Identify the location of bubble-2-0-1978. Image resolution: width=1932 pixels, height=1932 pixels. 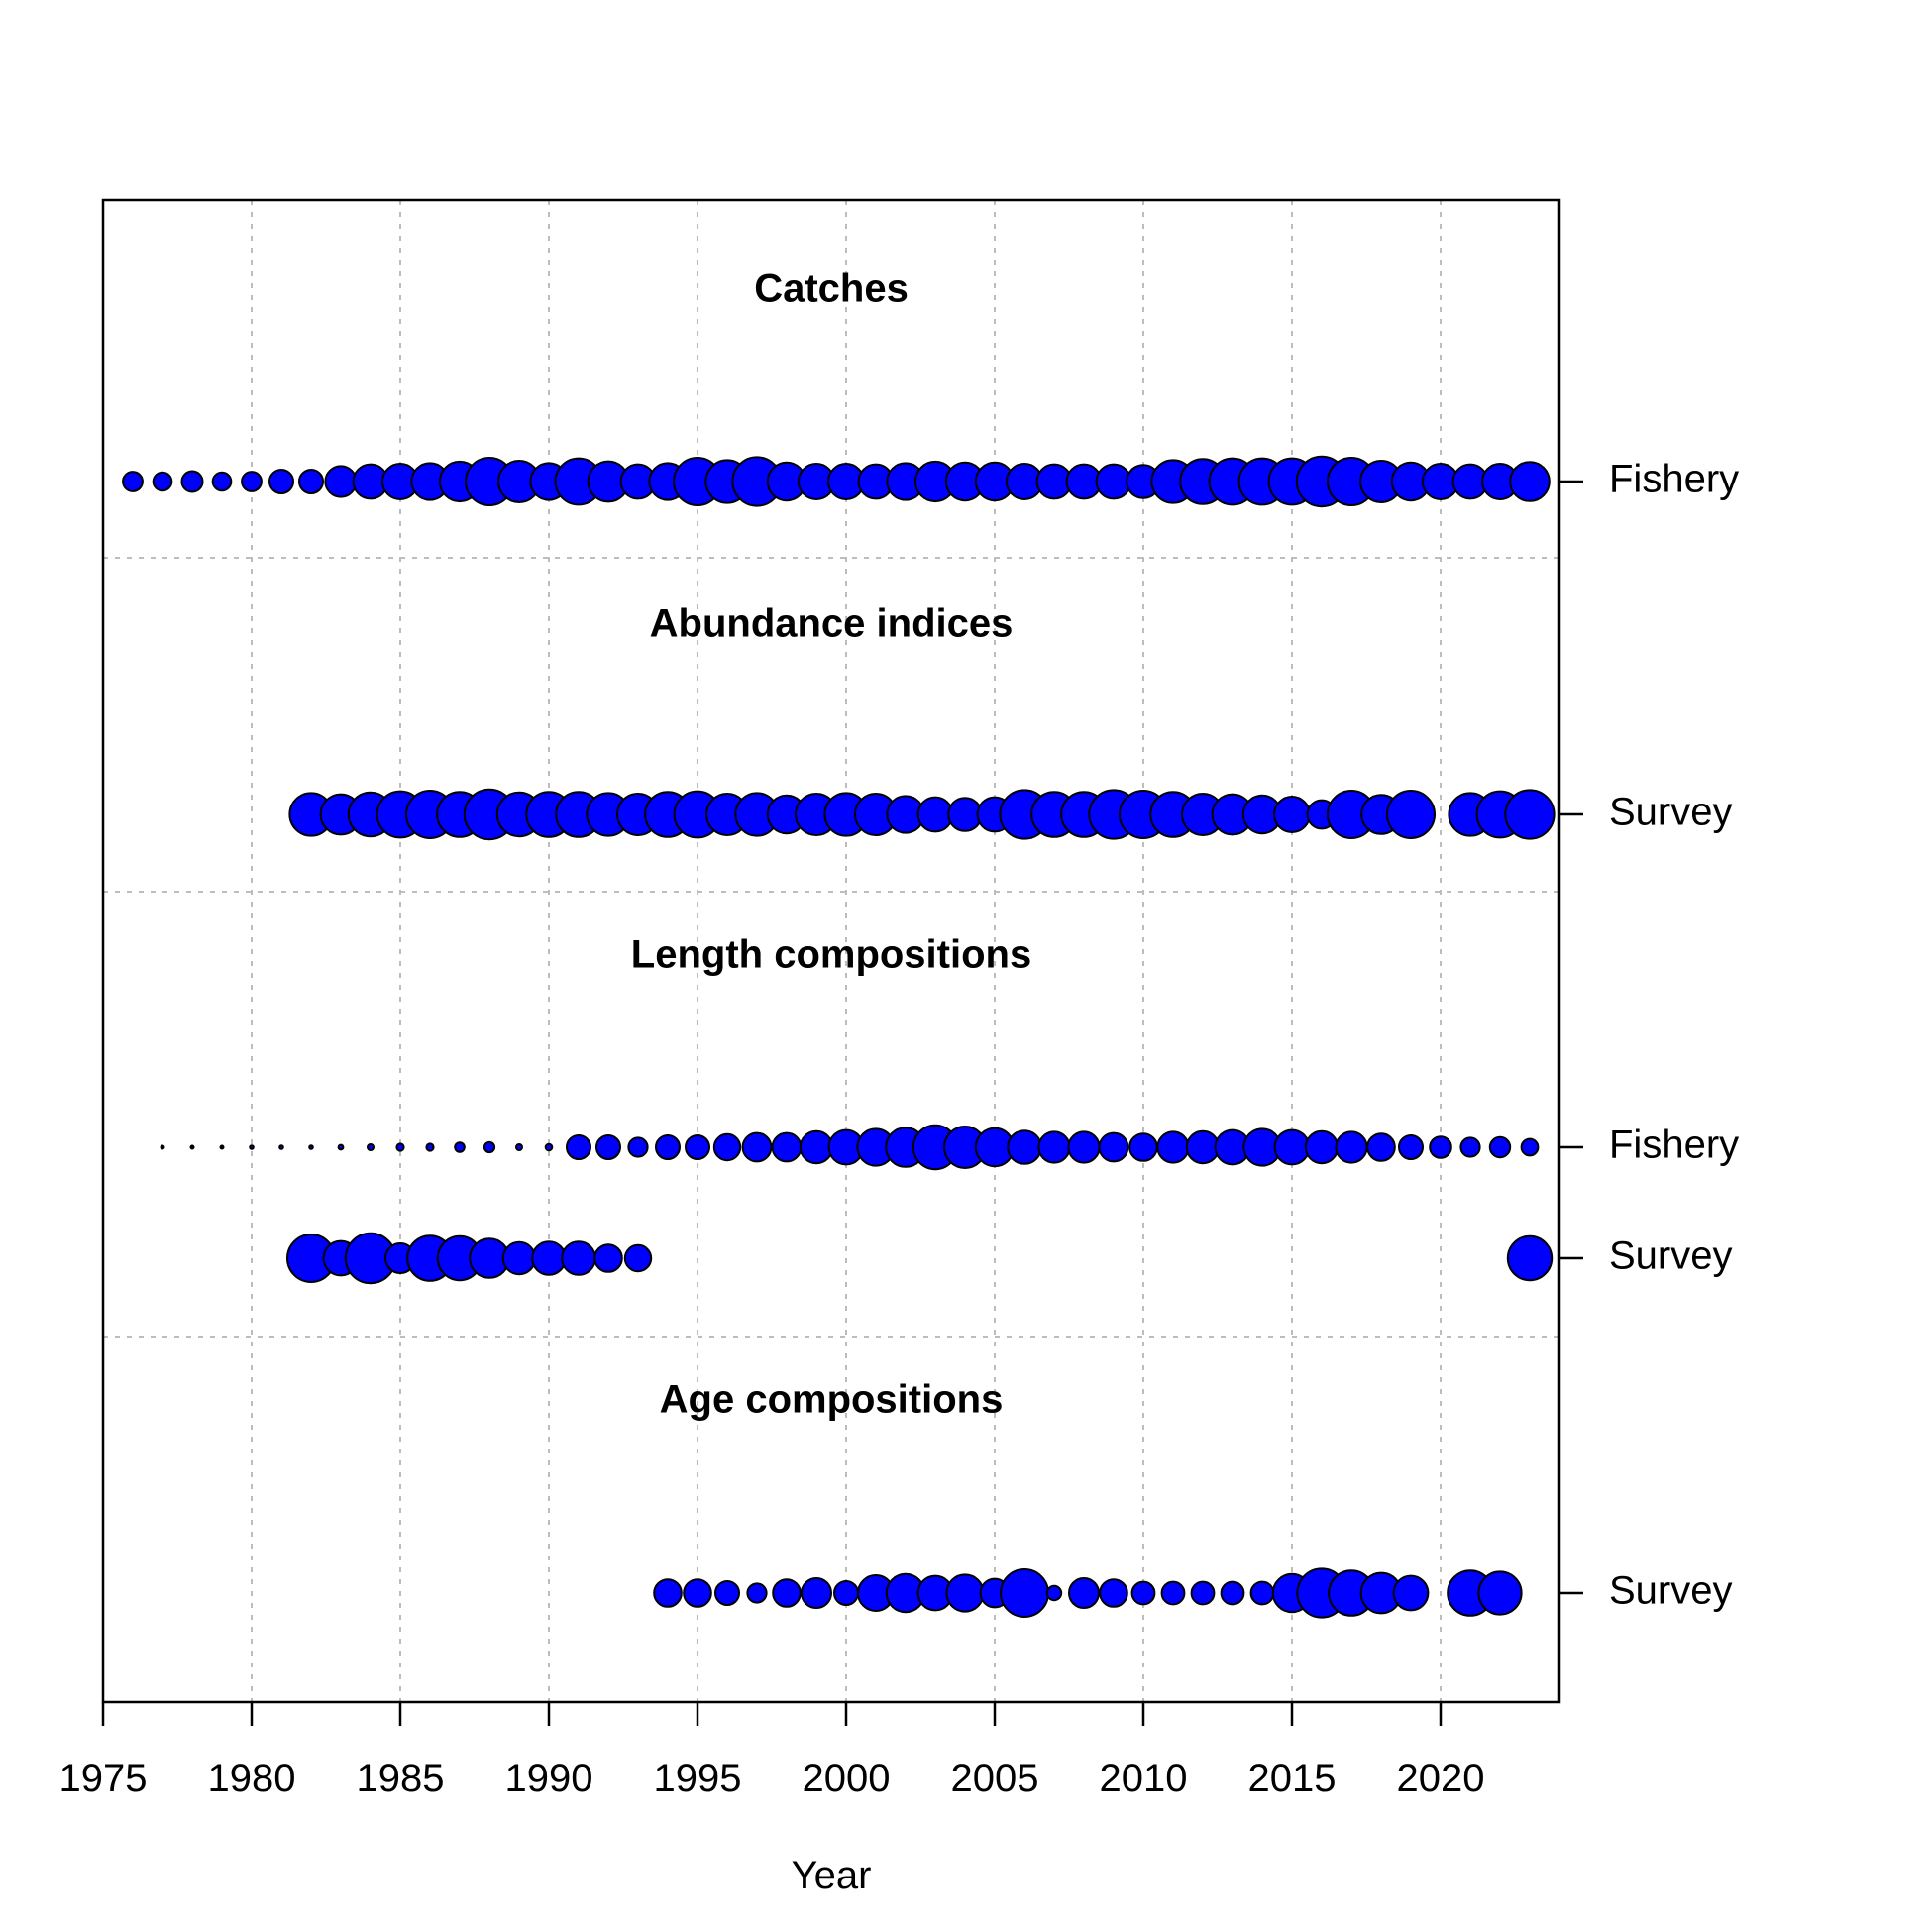
(192, 1147).